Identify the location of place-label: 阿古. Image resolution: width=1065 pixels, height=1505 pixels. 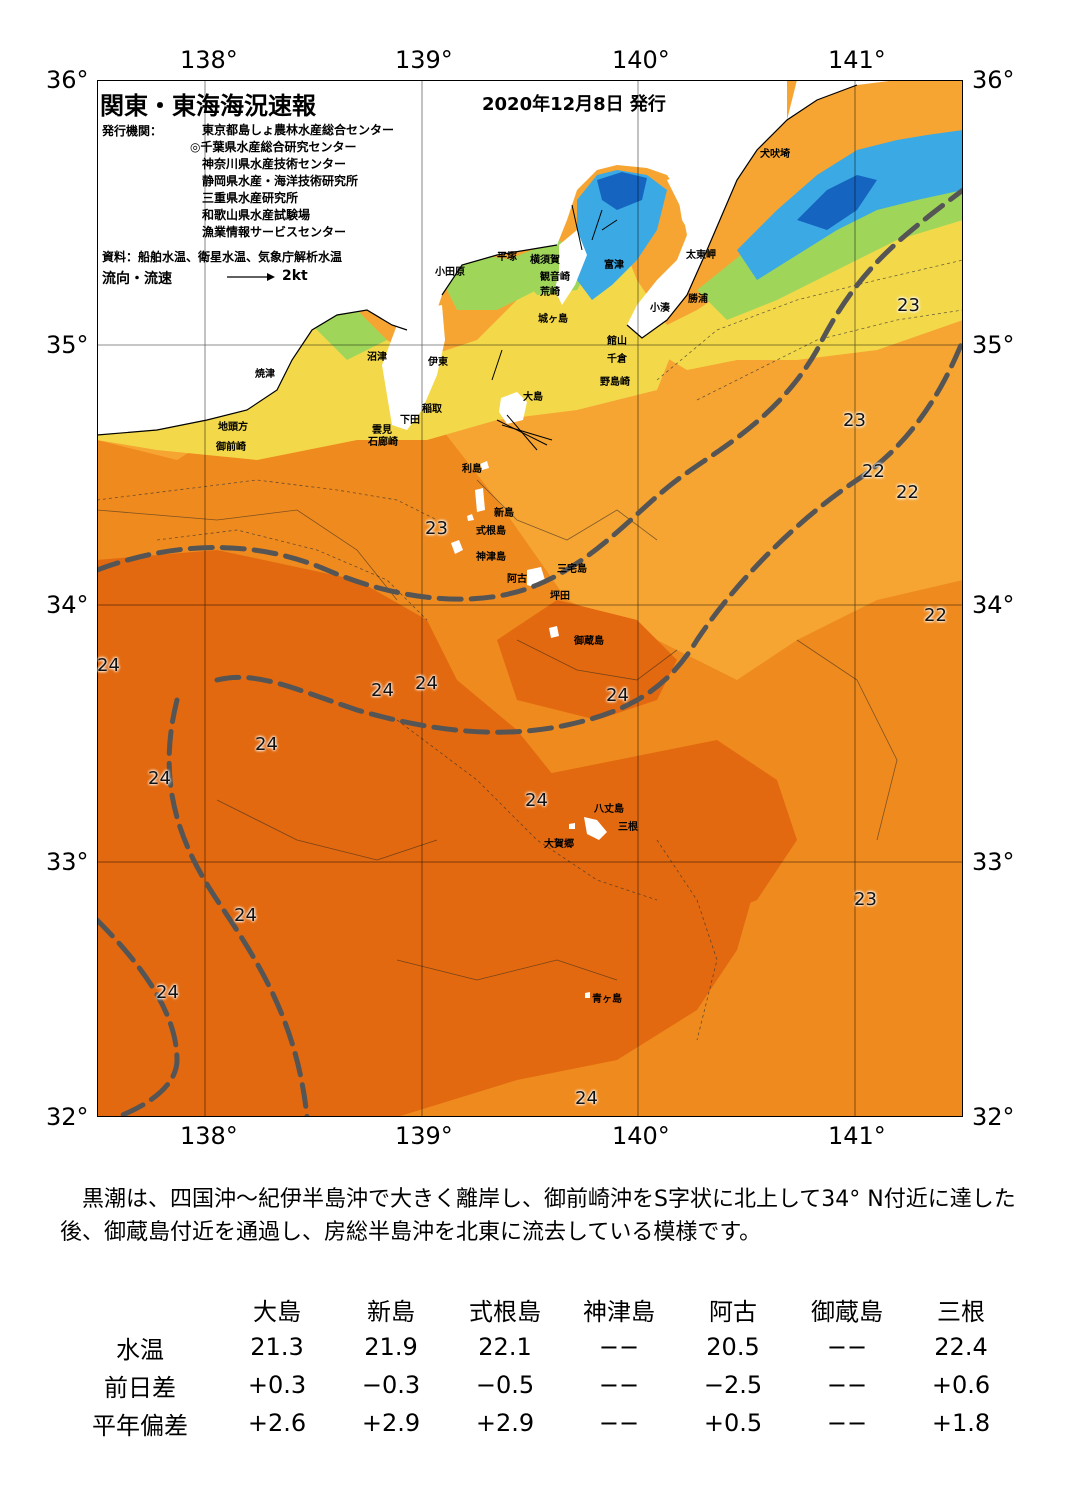
(517, 579).